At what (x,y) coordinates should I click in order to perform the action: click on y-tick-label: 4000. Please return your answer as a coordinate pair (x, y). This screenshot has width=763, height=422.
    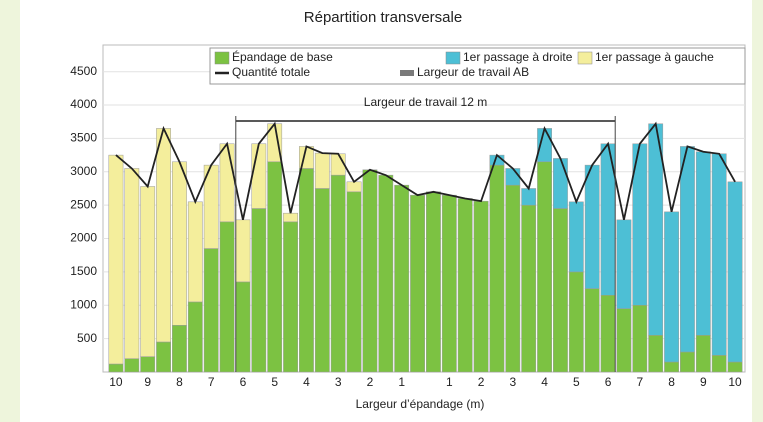
    Looking at the image, I should click on (83, 104).